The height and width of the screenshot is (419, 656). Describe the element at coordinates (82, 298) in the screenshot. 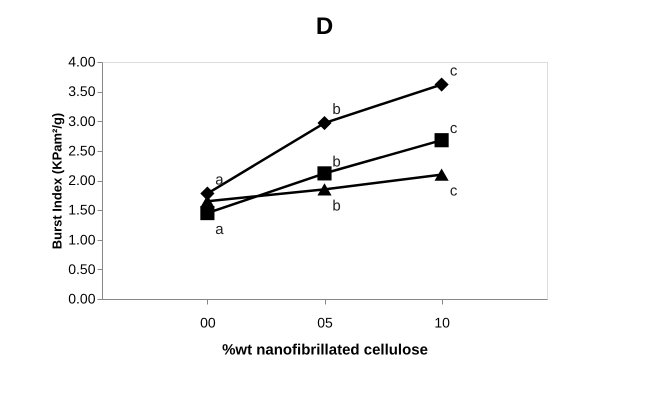

I see `y-tick-label: 0.00` at that location.